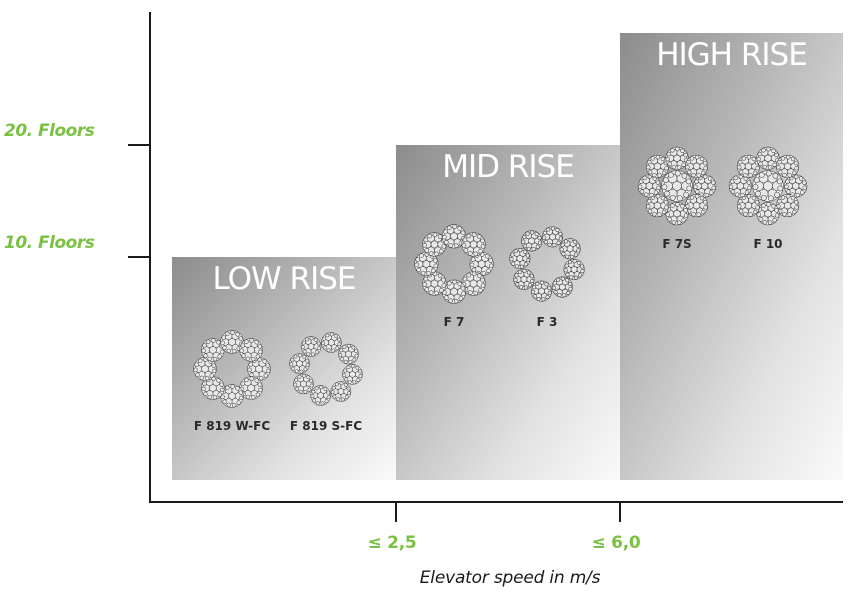  What do you see at coordinates (547, 322) in the screenshot?
I see `rope-label-f3: F 3` at bounding box center [547, 322].